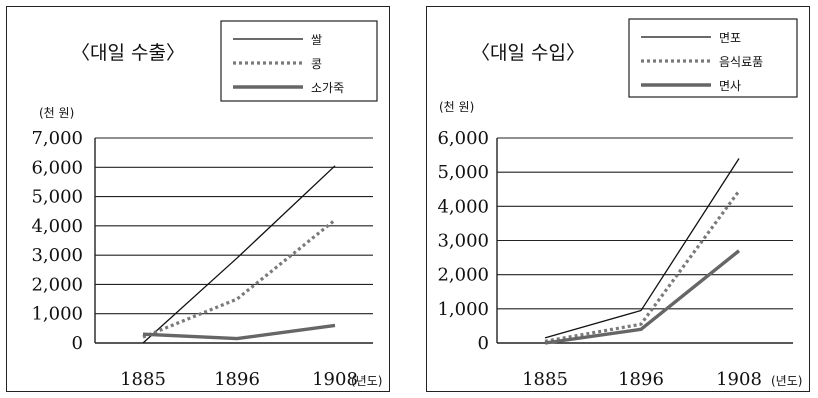 The height and width of the screenshot is (398, 818). I want to click on legend-label: 콩, so click(316, 64).